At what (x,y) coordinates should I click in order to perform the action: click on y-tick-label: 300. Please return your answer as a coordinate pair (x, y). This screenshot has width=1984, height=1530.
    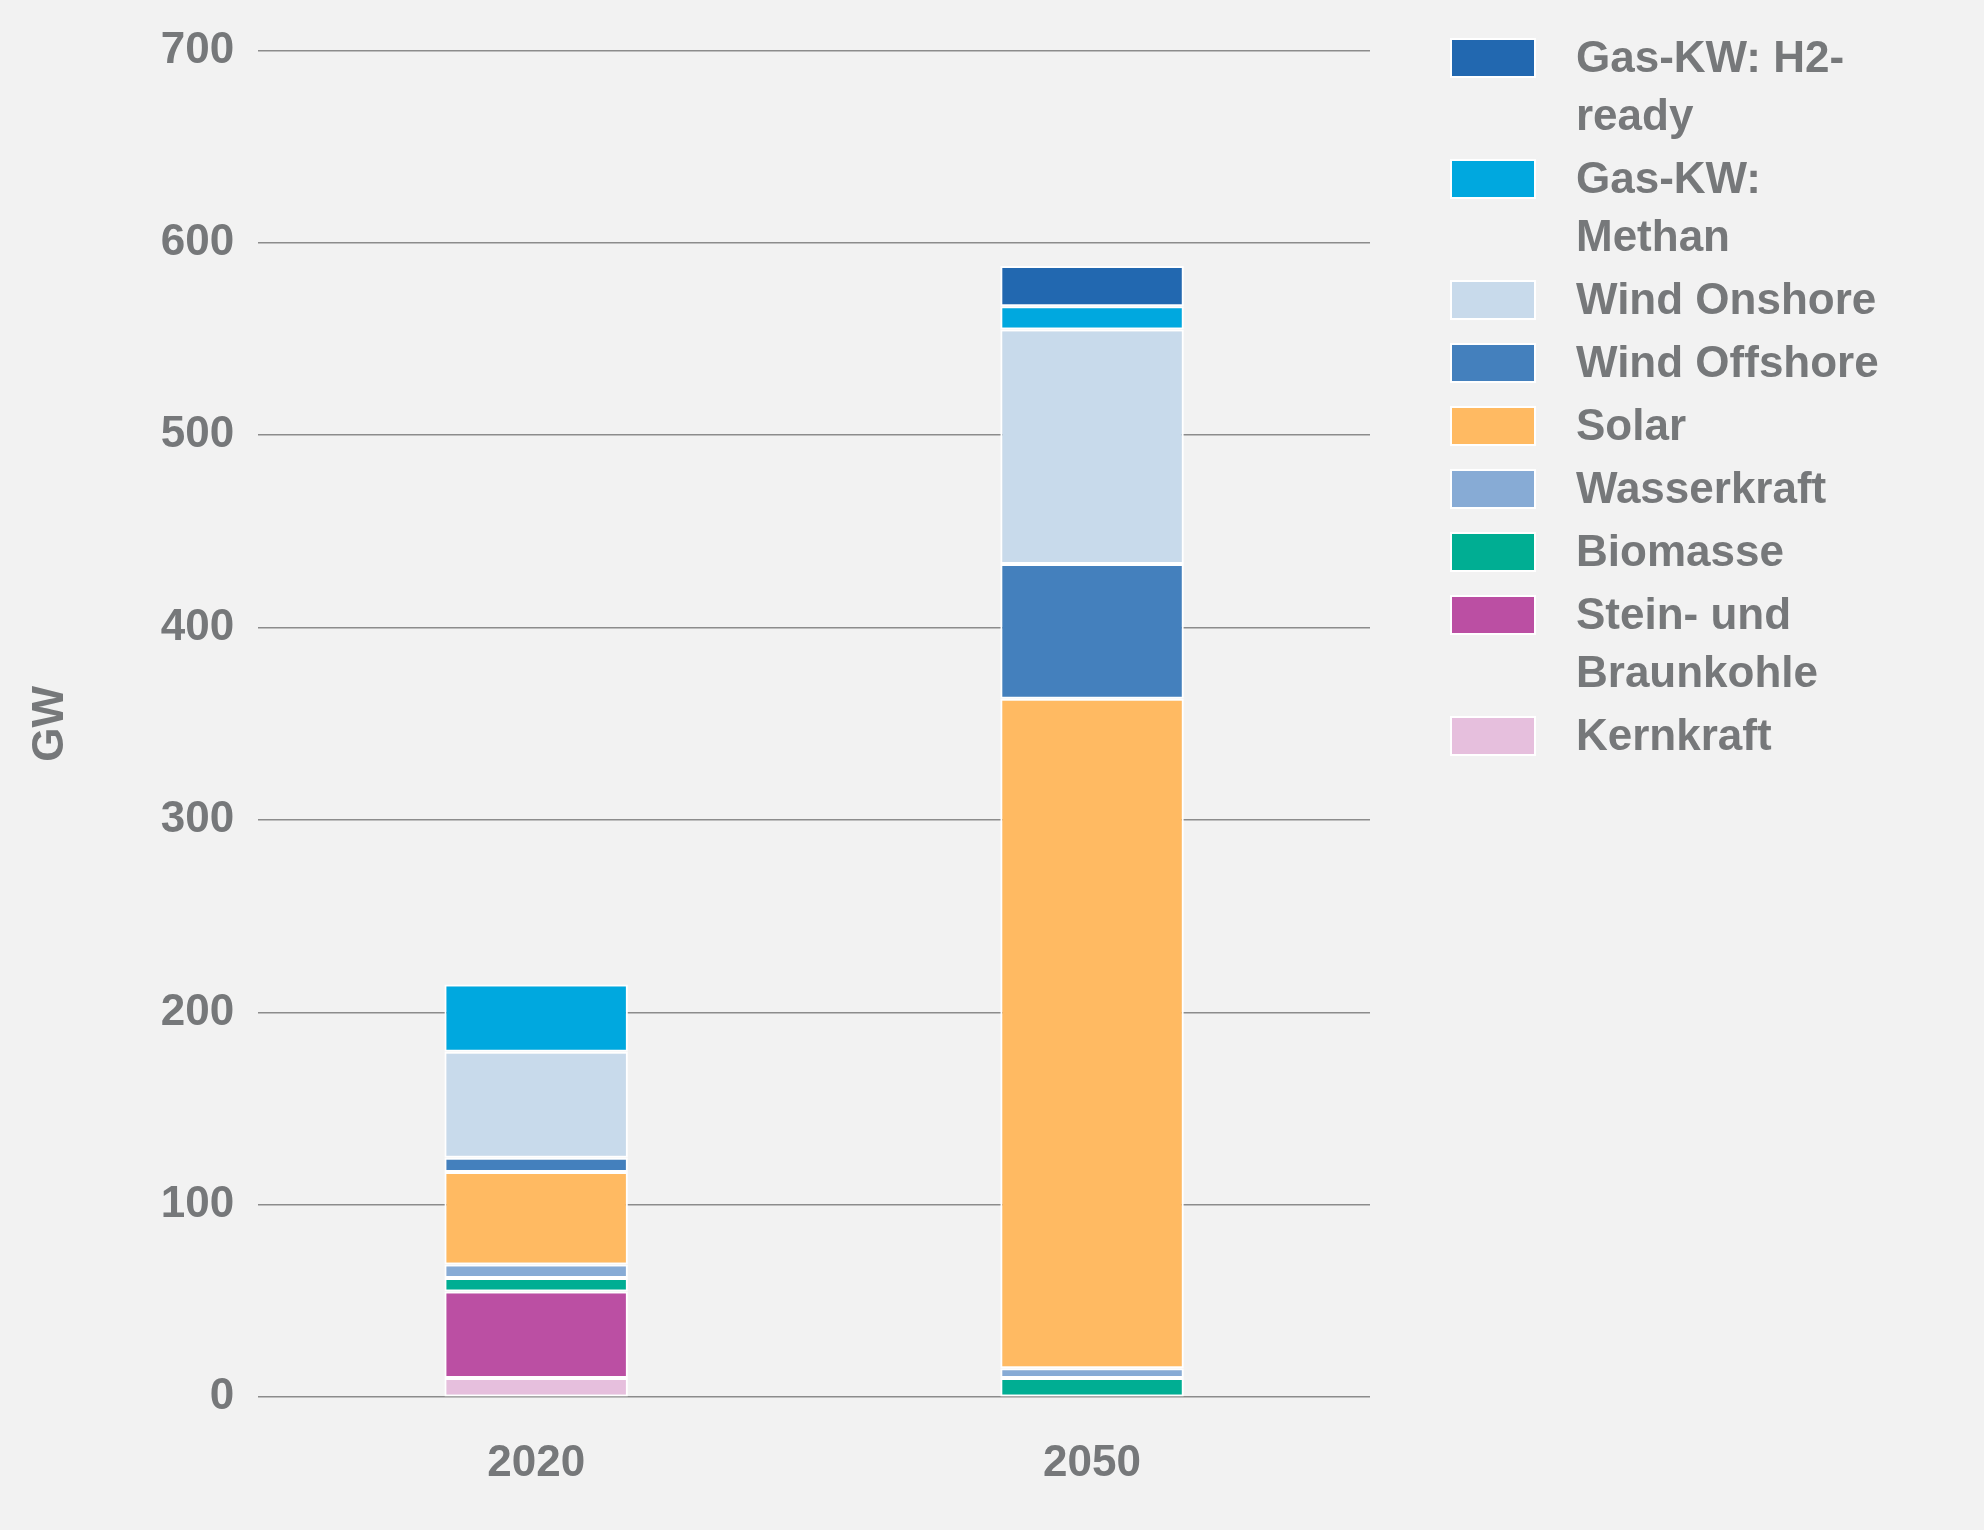
    Looking at the image, I should click on (197, 817).